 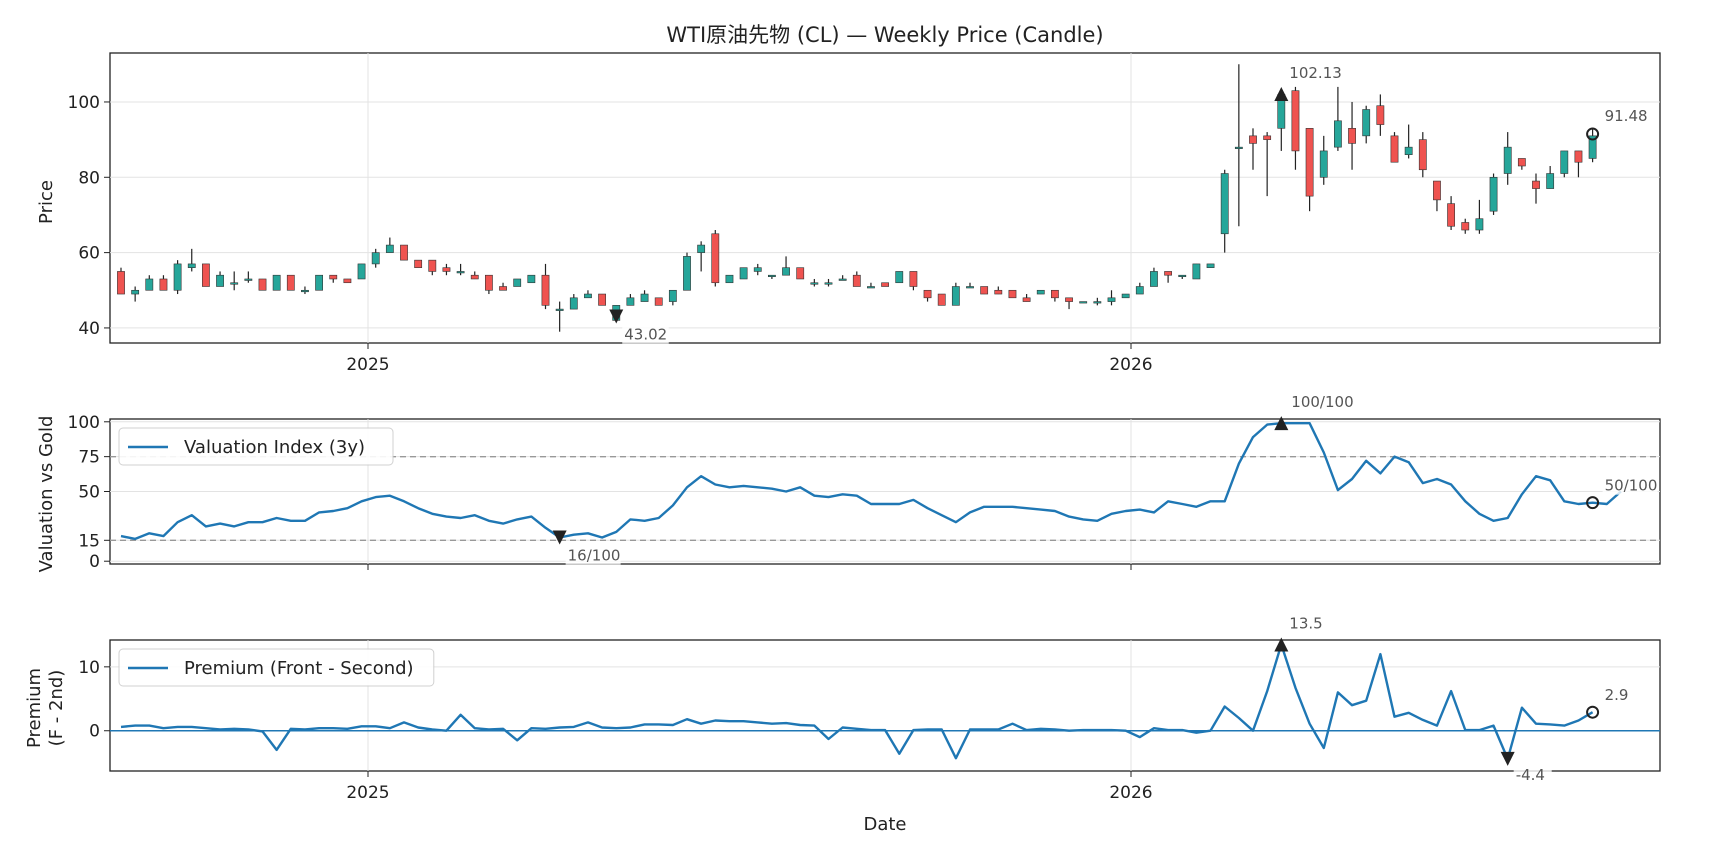 I want to click on price-xtick-label: 2025, so click(x=367, y=365).